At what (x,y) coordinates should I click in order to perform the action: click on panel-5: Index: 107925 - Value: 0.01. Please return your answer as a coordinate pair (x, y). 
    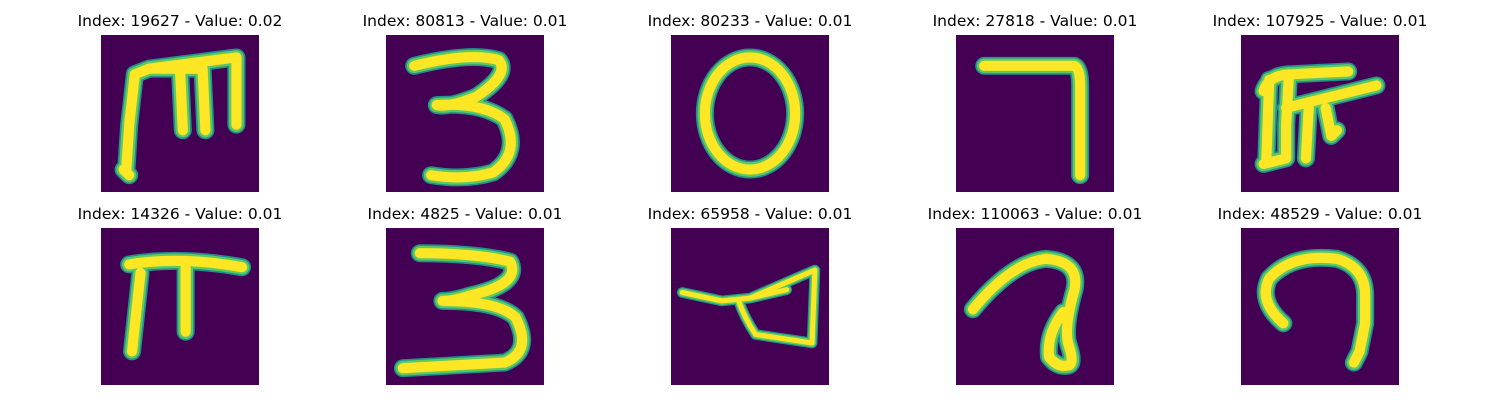
    Looking at the image, I should click on (1320, 96).